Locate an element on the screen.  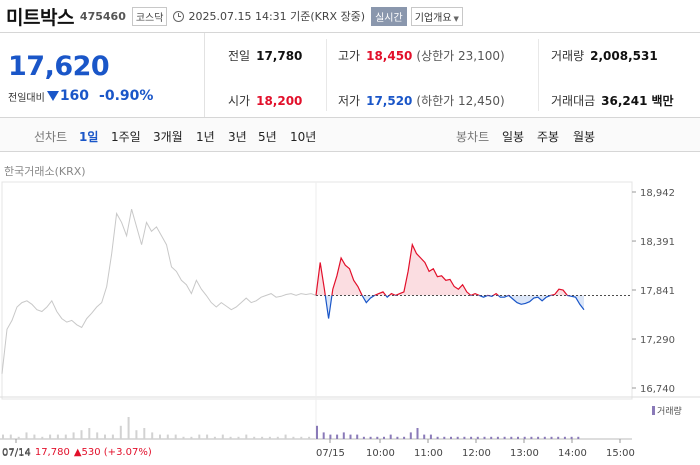
x-tick-label: 10:00 is located at coordinates (380, 453).